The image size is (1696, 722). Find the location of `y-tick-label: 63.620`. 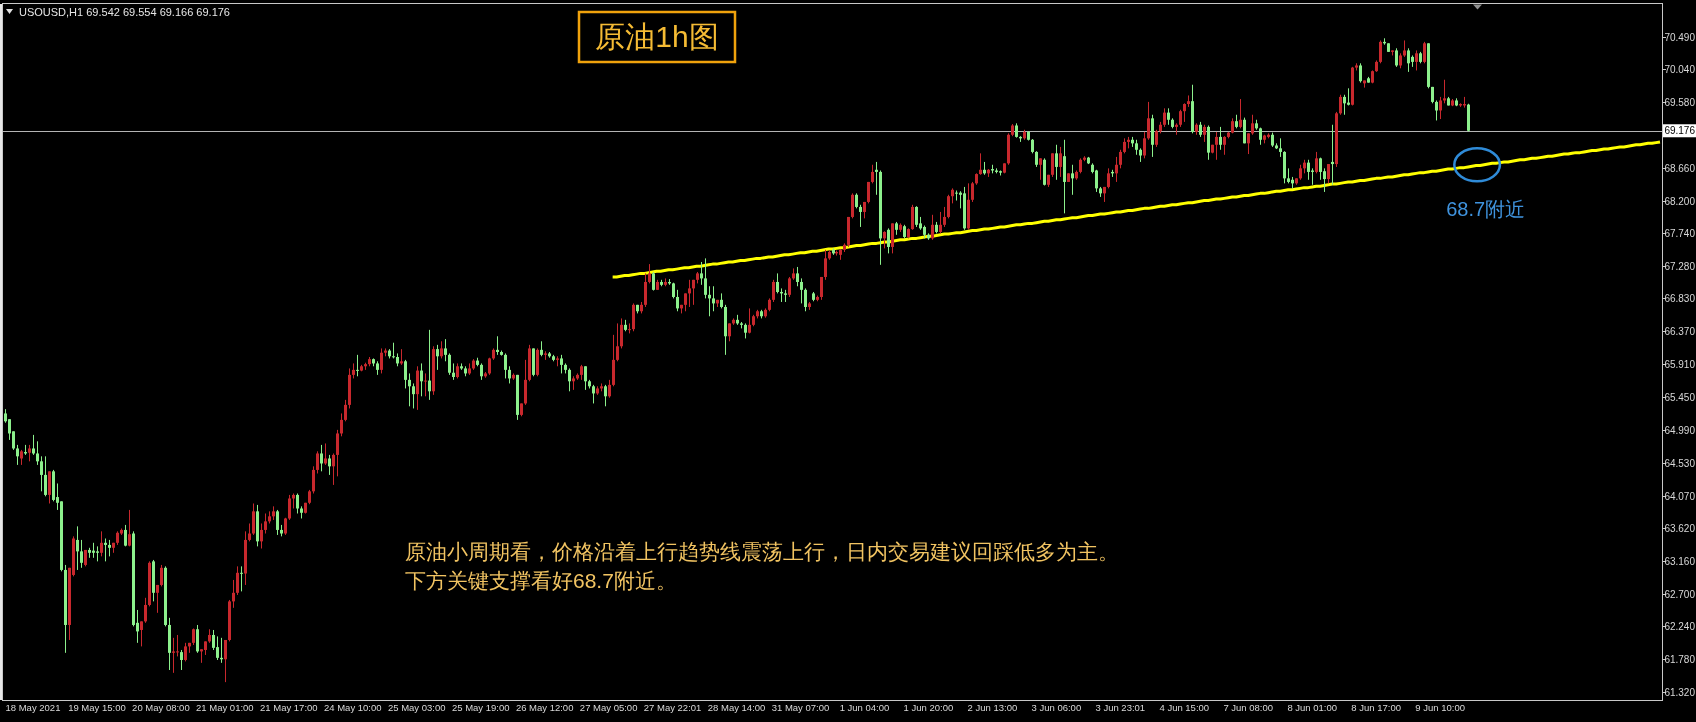

y-tick-label: 63.620 is located at coordinates (1680, 528).